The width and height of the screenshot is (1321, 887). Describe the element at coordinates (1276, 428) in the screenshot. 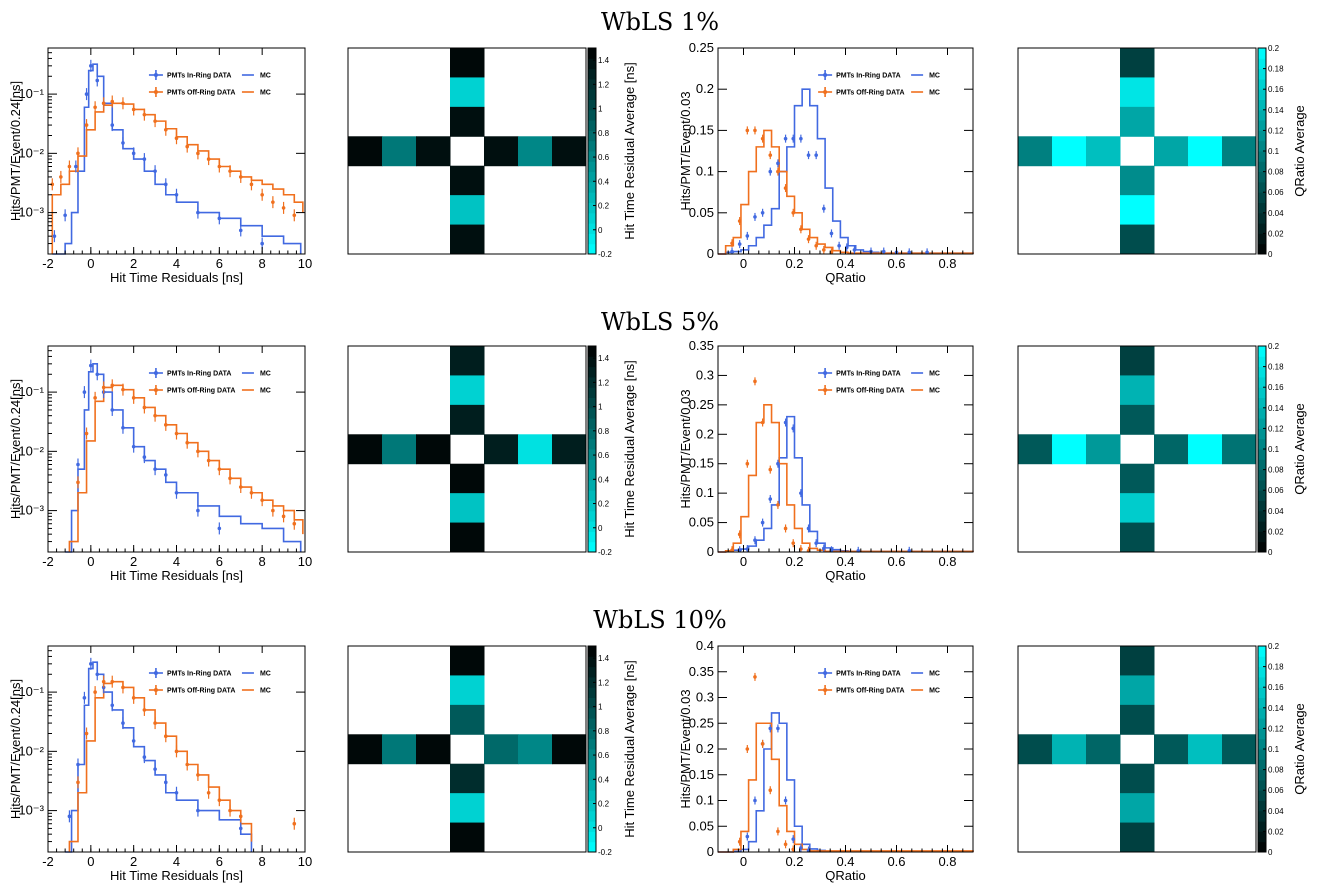

I see `colorbar-tick-label: 0.12` at that location.